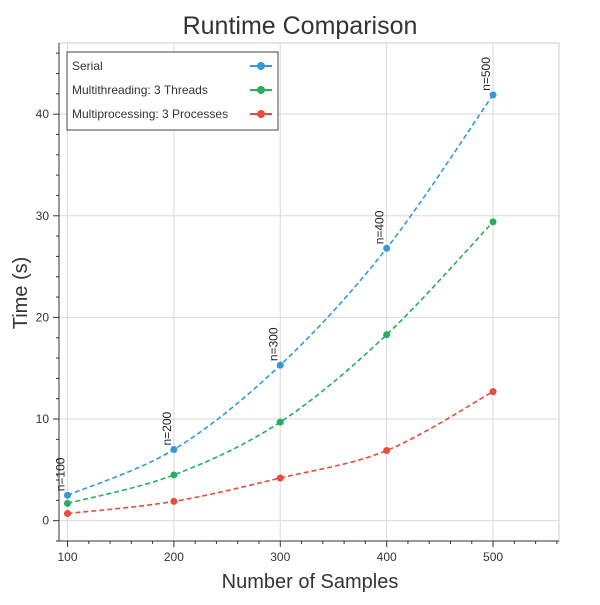 The width and height of the screenshot is (600, 605). I want to click on legend-label: Multithreading: 3 Threads, so click(140, 90).